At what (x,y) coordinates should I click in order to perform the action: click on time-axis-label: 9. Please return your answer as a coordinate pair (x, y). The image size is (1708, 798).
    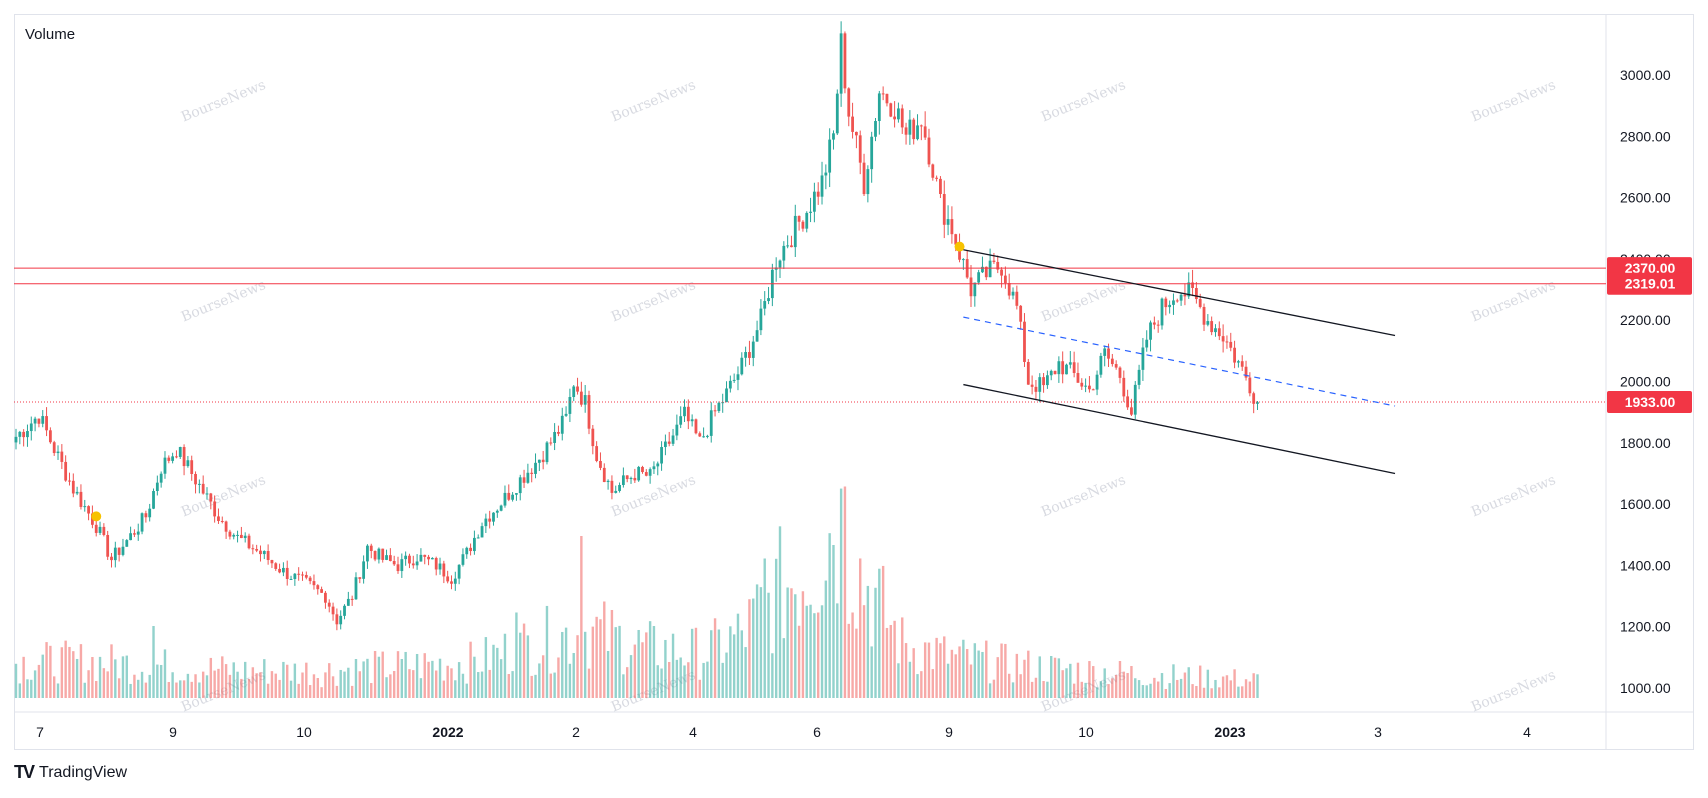
    Looking at the image, I should click on (173, 732).